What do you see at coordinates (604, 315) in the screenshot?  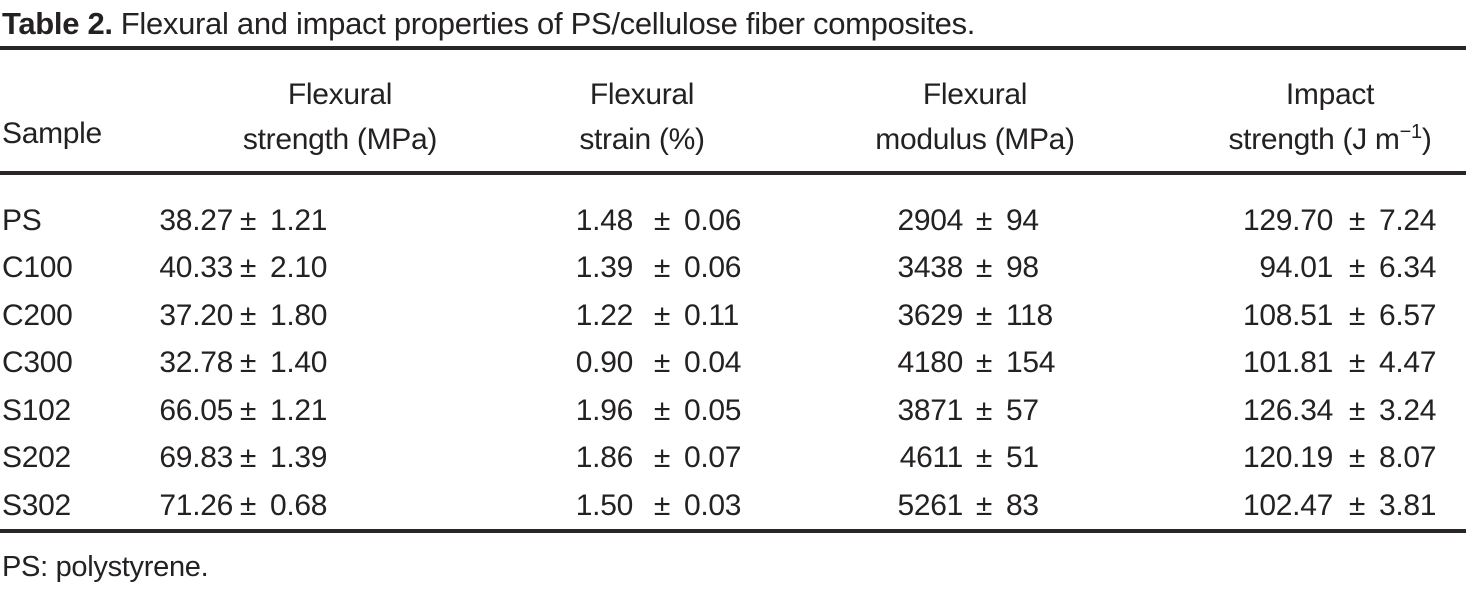 I see `flexural-strain-value: 1.22` at bounding box center [604, 315].